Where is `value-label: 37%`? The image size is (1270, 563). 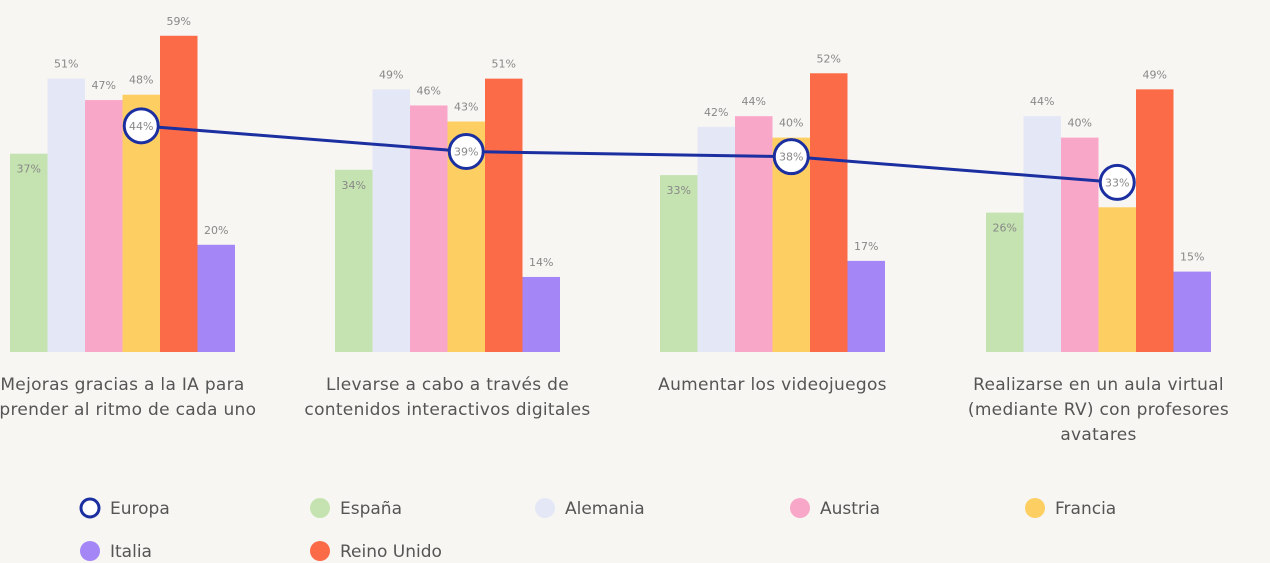 value-label: 37% is located at coordinates (29, 169).